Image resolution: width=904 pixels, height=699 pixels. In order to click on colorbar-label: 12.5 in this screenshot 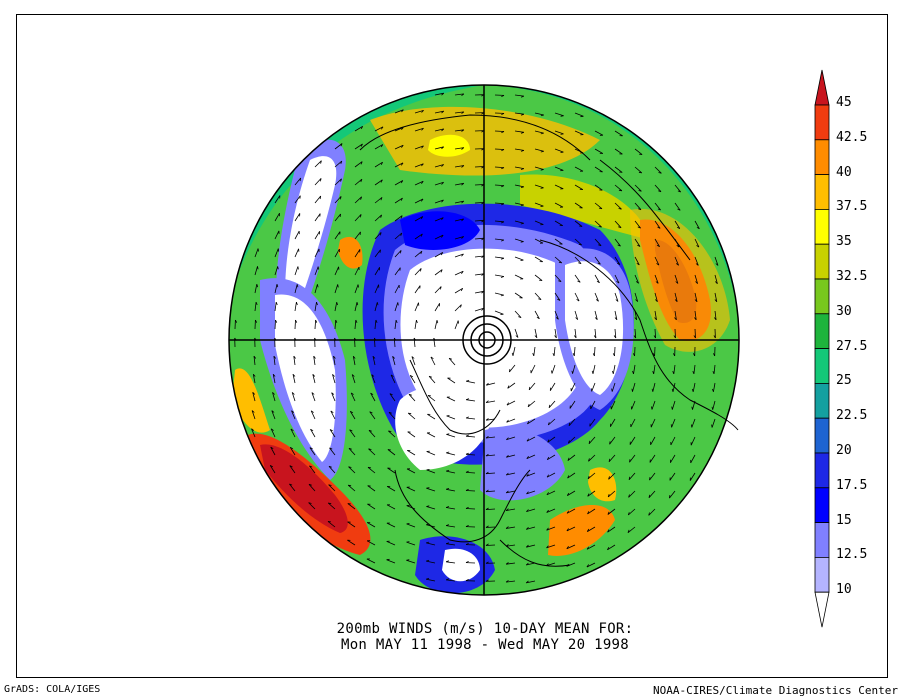, I will do `click(852, 555)`.